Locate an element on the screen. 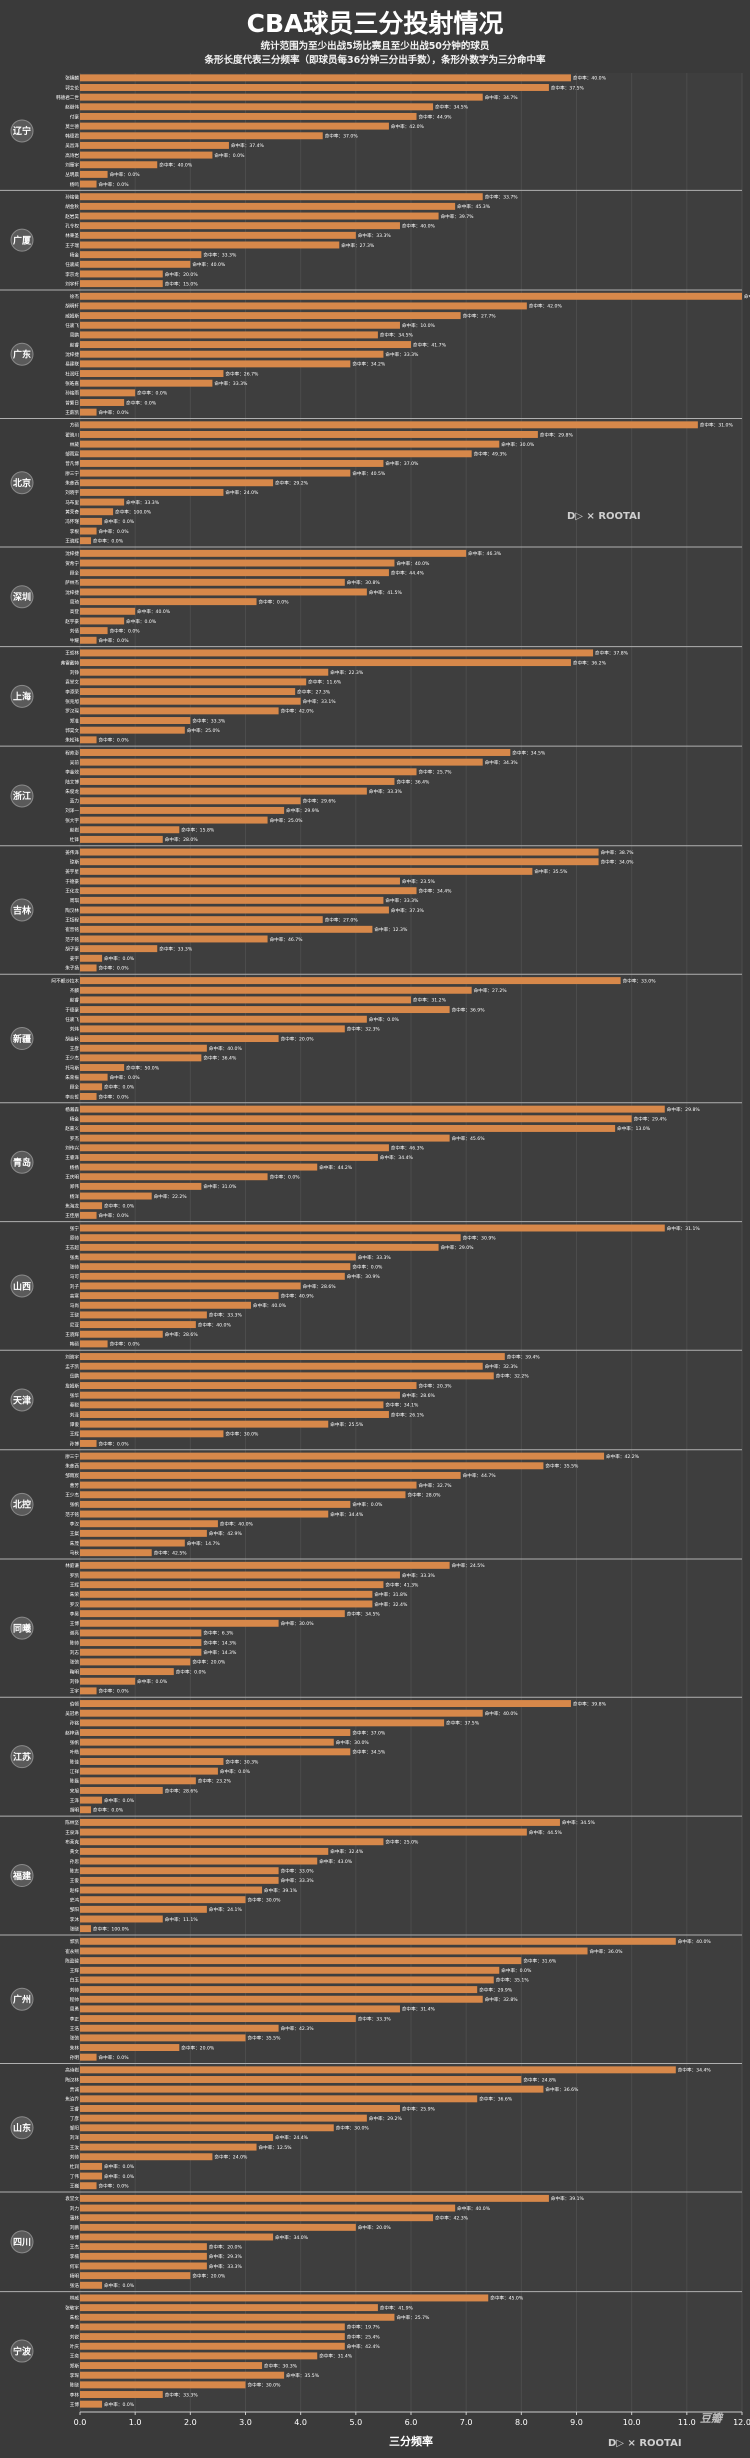 This screenshot has height=2458, width=750. player-name: 王宇 is located at coordinates (75, 1691).